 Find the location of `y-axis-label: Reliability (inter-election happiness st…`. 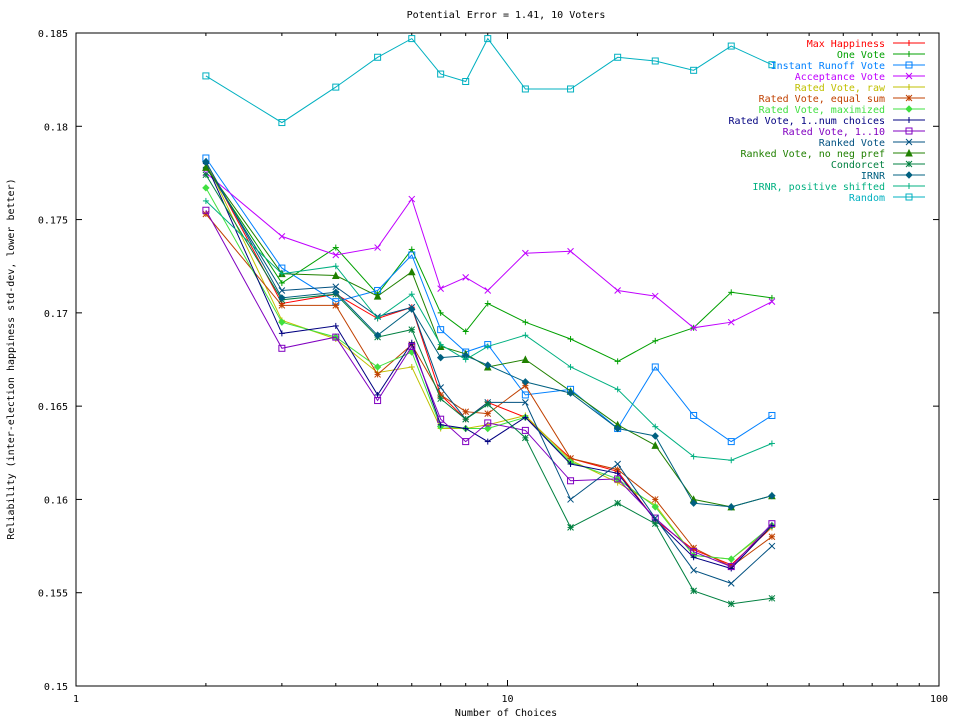

y-axis-label: Reliability (inter-election happiness st… is located at coordinates (11, 358).